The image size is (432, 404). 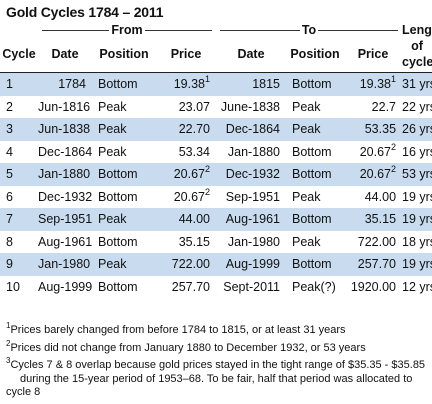 I want to click on from-price-cell: 19.381, so click(x=186, y=84).